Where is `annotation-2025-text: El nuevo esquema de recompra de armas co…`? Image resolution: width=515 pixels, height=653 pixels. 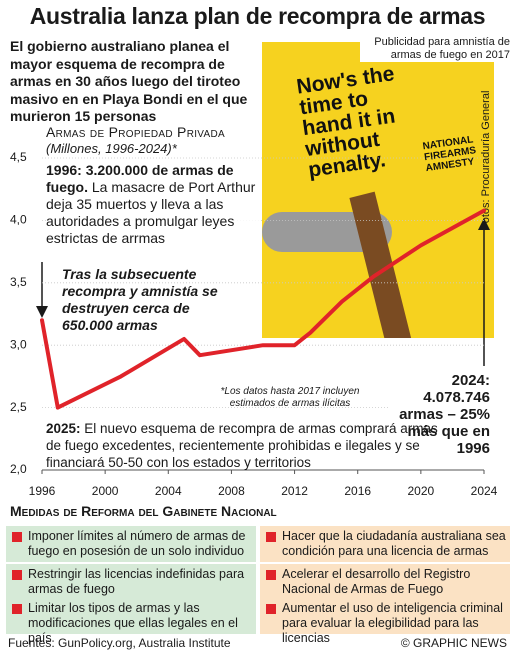 annotation-2025-text: El nuevo esquema de recompra de armas co… is located at coordinates (242, 445).